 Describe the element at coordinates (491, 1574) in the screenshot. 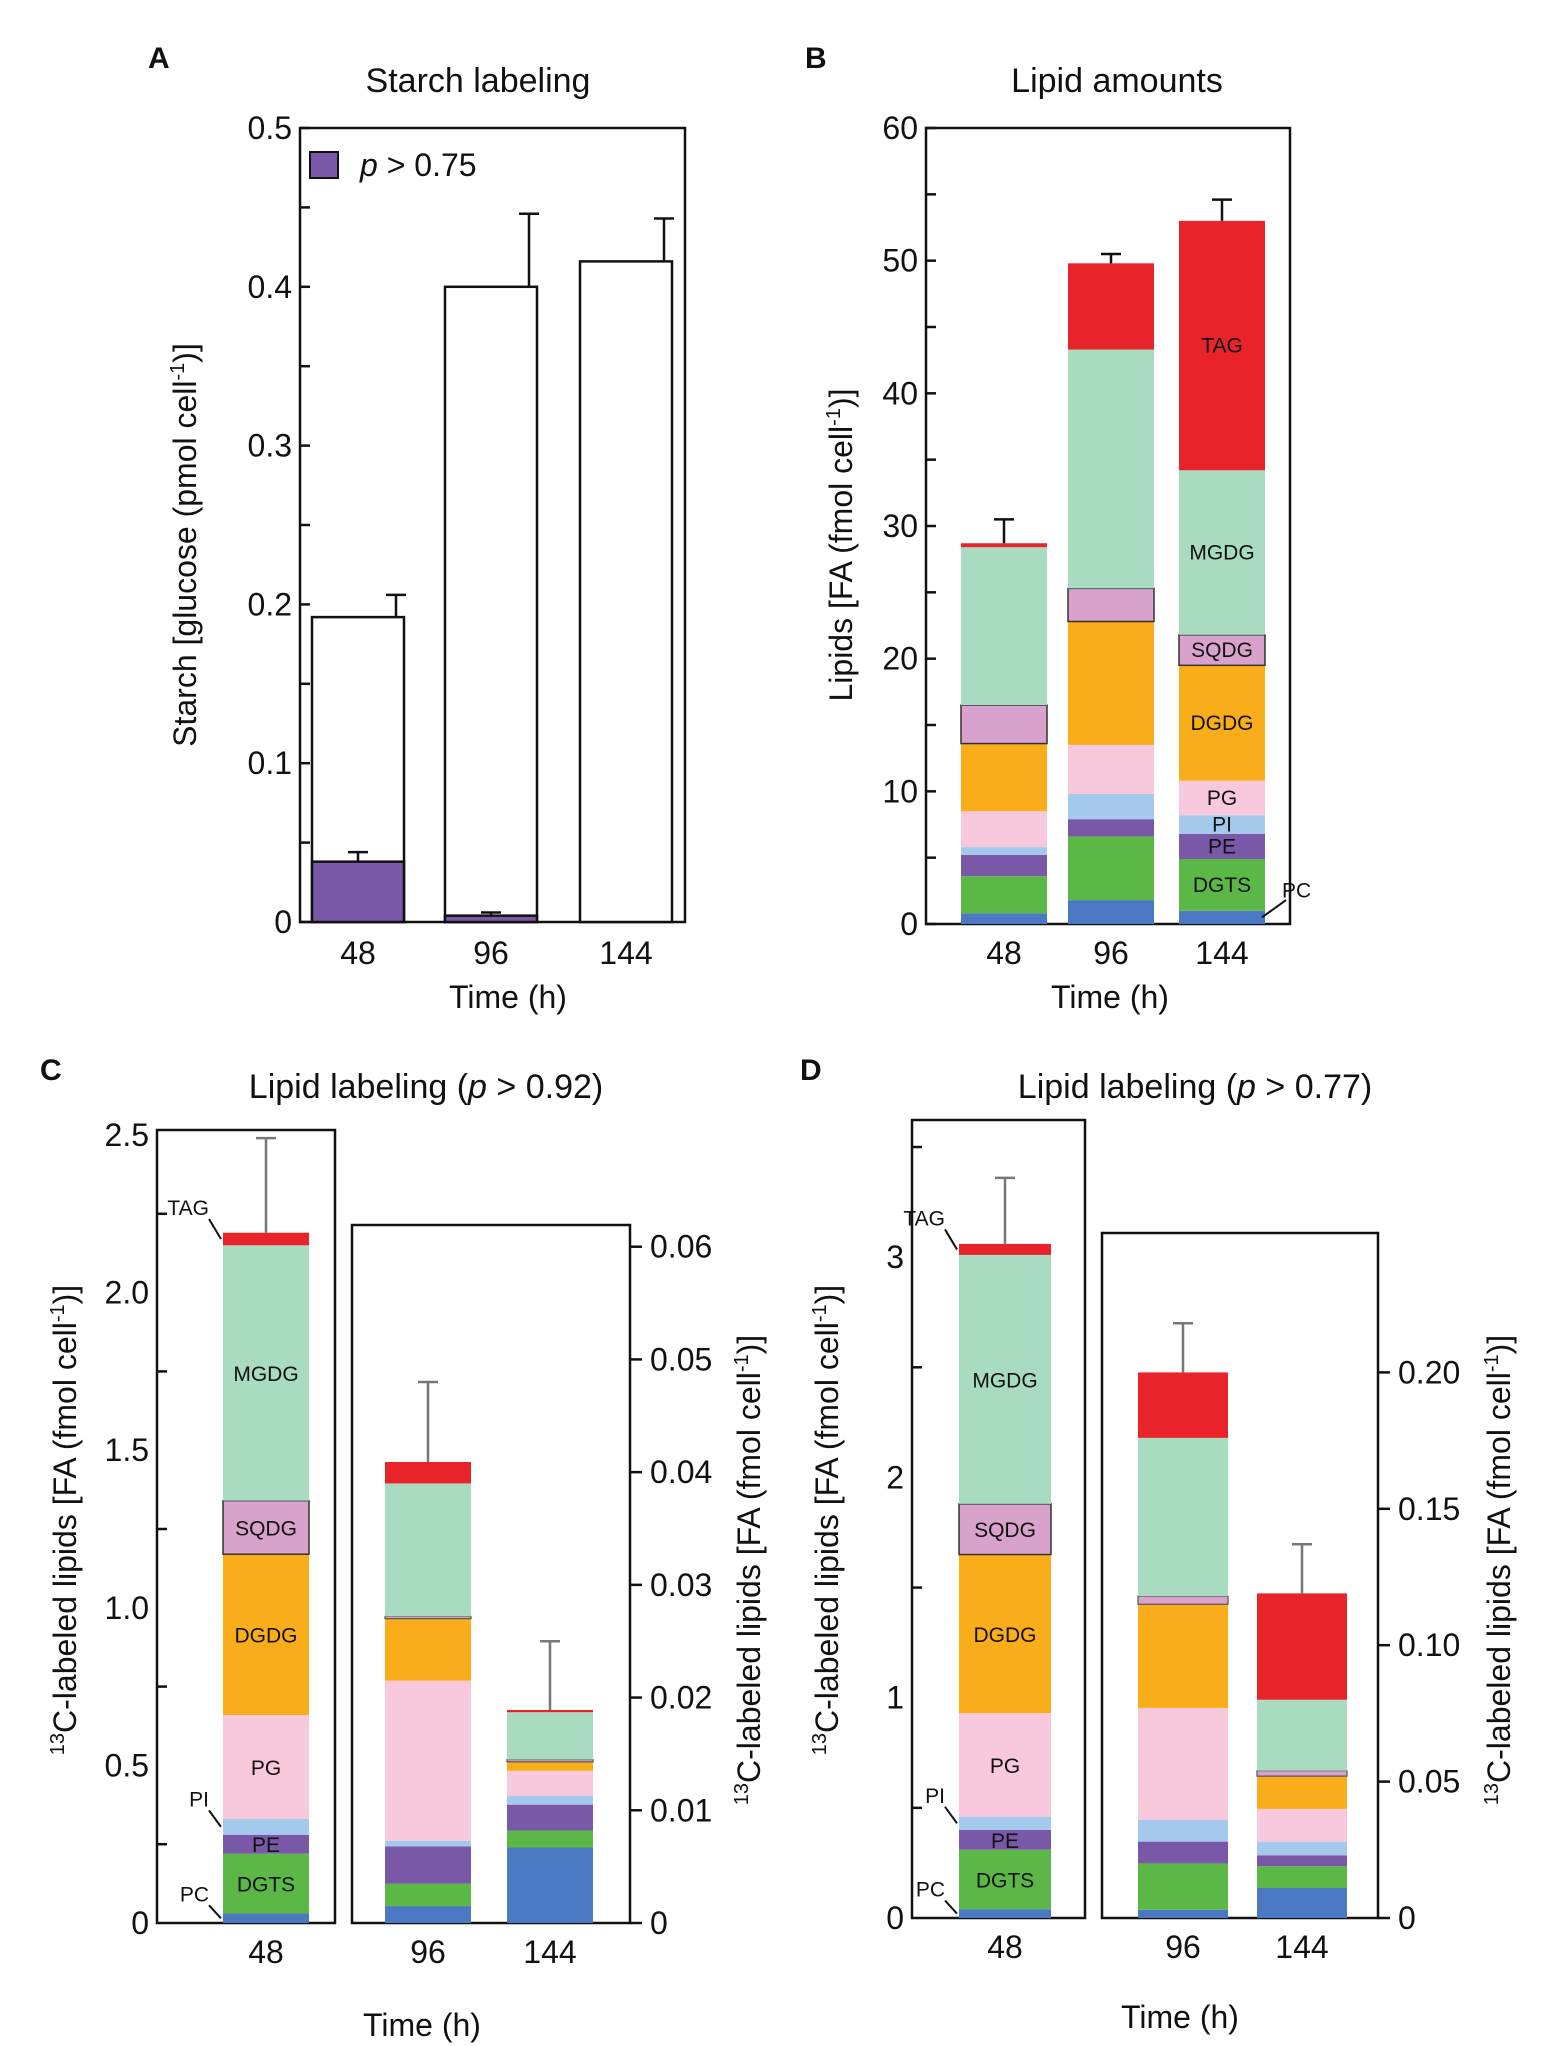

I see `panel-c-right-frame` at that location.